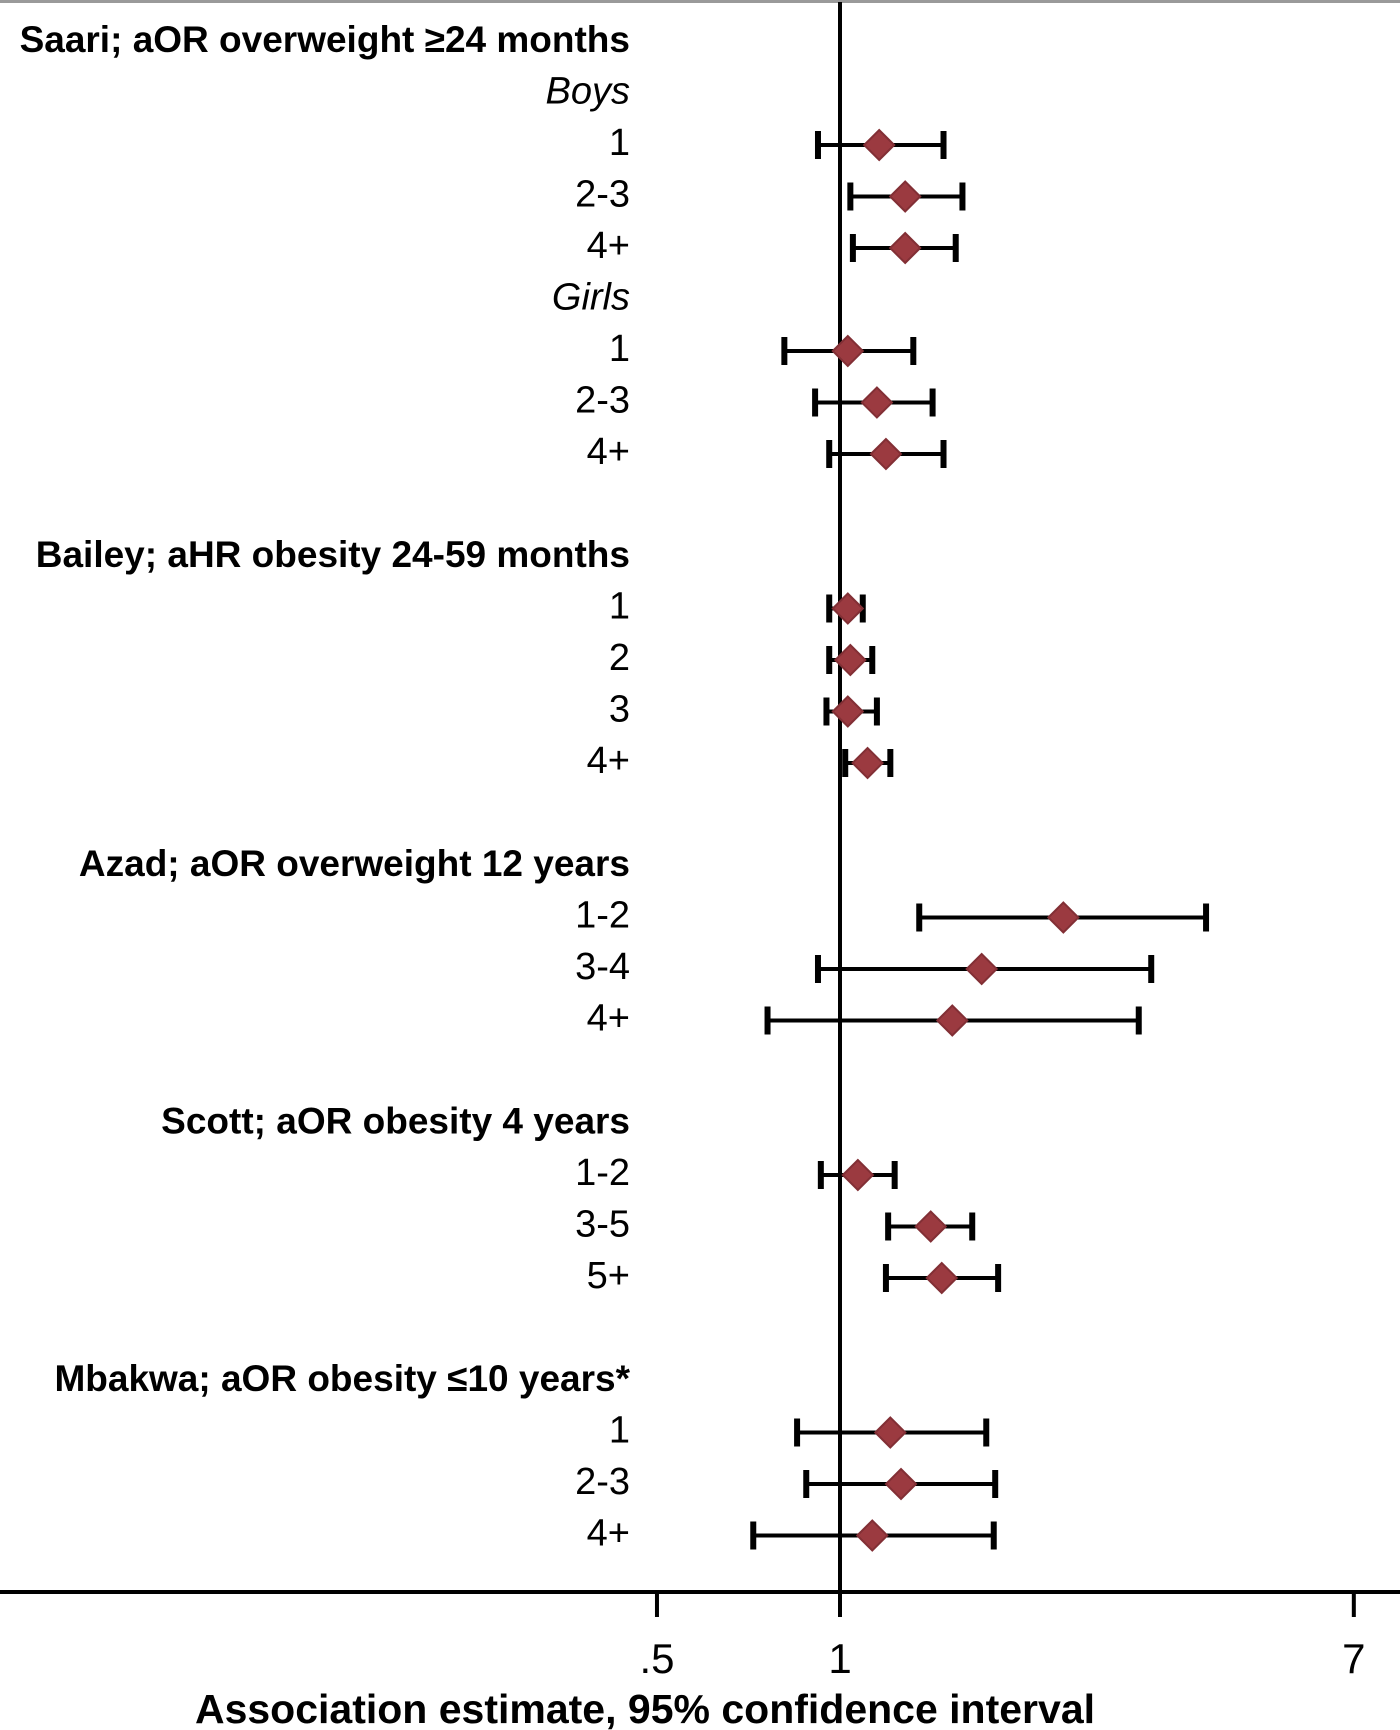 This screenshot has width=1400, height=1730. I want to click on subgroup-header: Boys, so click(588, 92).